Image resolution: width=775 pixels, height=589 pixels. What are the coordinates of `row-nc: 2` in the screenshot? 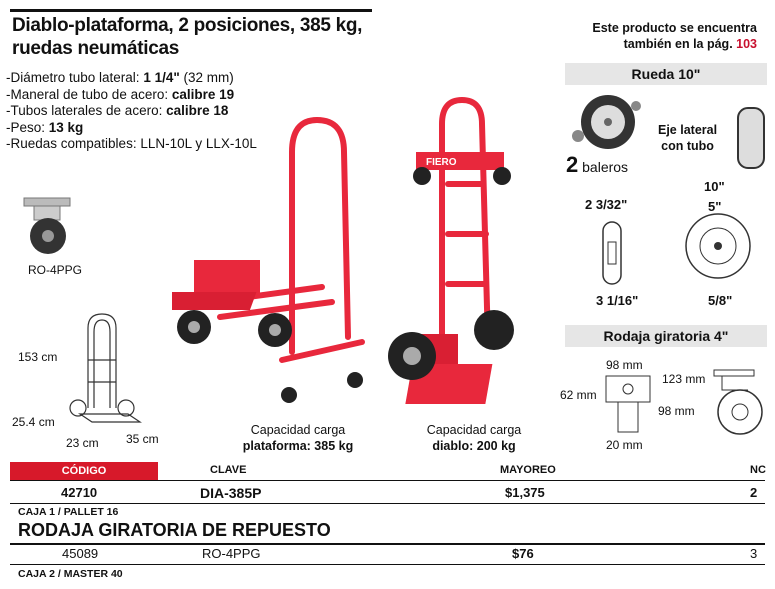 It's located at (754, 492).